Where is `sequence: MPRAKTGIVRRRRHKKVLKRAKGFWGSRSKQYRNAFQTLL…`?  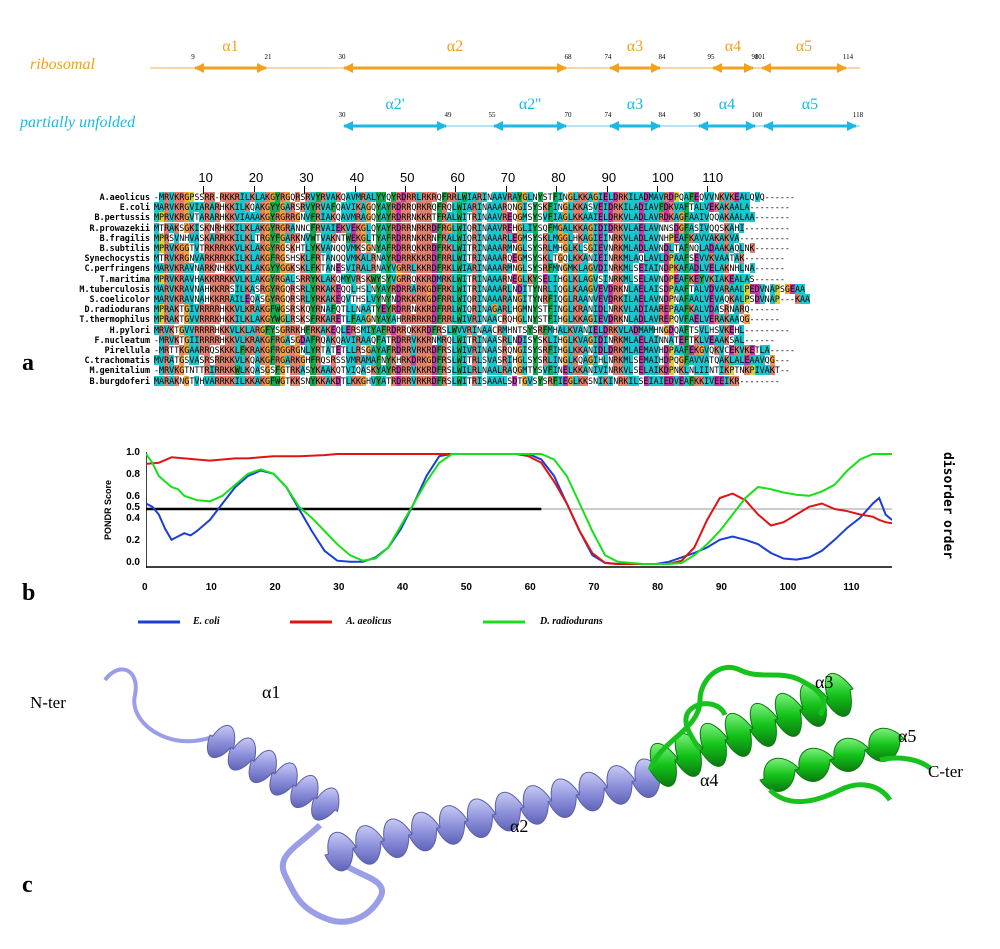 sequence: MPRAKTGIVRRRRHKKVLKRAKGFWGSRSKQYRNAFQTLL… is located at coordinates (467, 309).